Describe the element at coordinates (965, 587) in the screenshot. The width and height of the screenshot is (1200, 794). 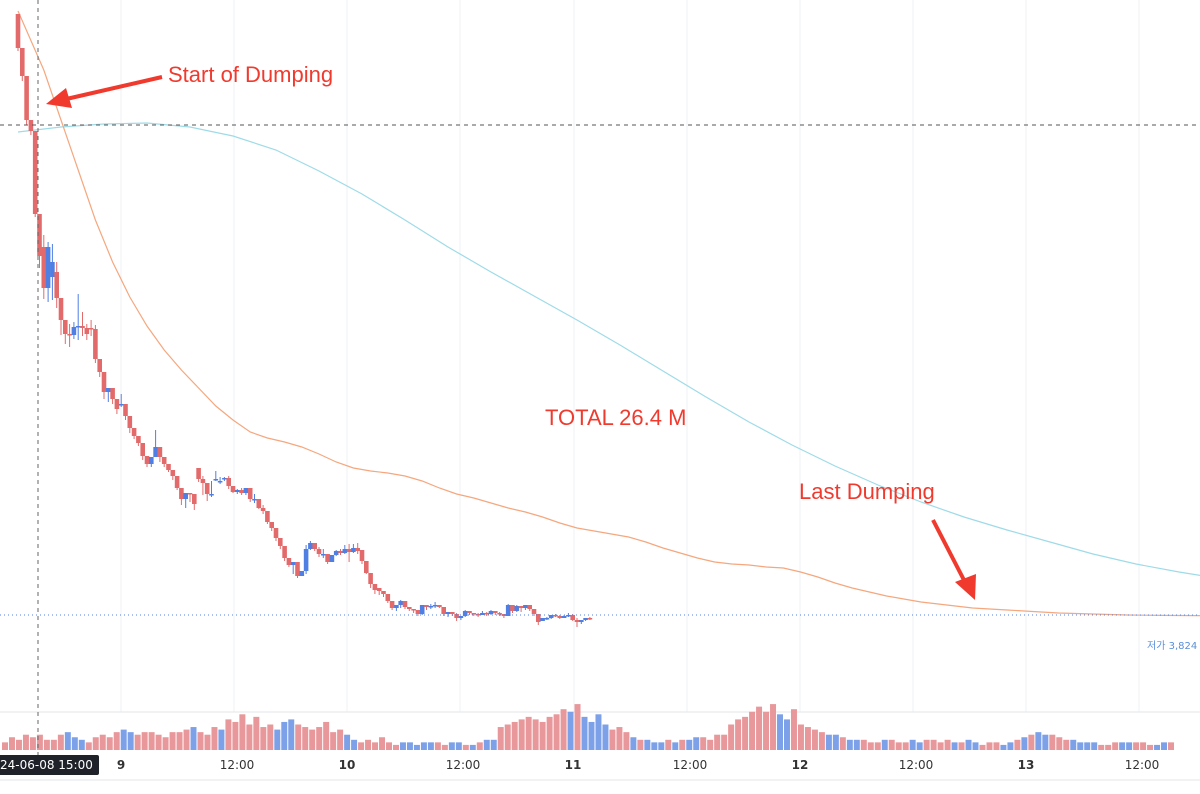
I see `arrow-last-head` at that location.